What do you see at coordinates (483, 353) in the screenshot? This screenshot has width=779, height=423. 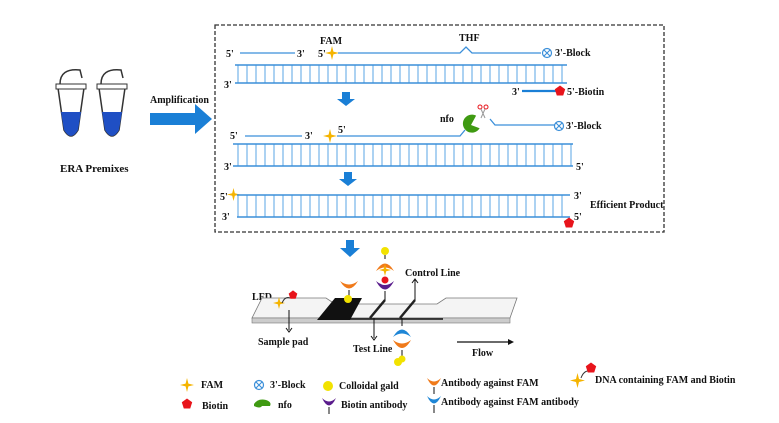 I see `flow-label: Flow` at bounding box center [483, 353].